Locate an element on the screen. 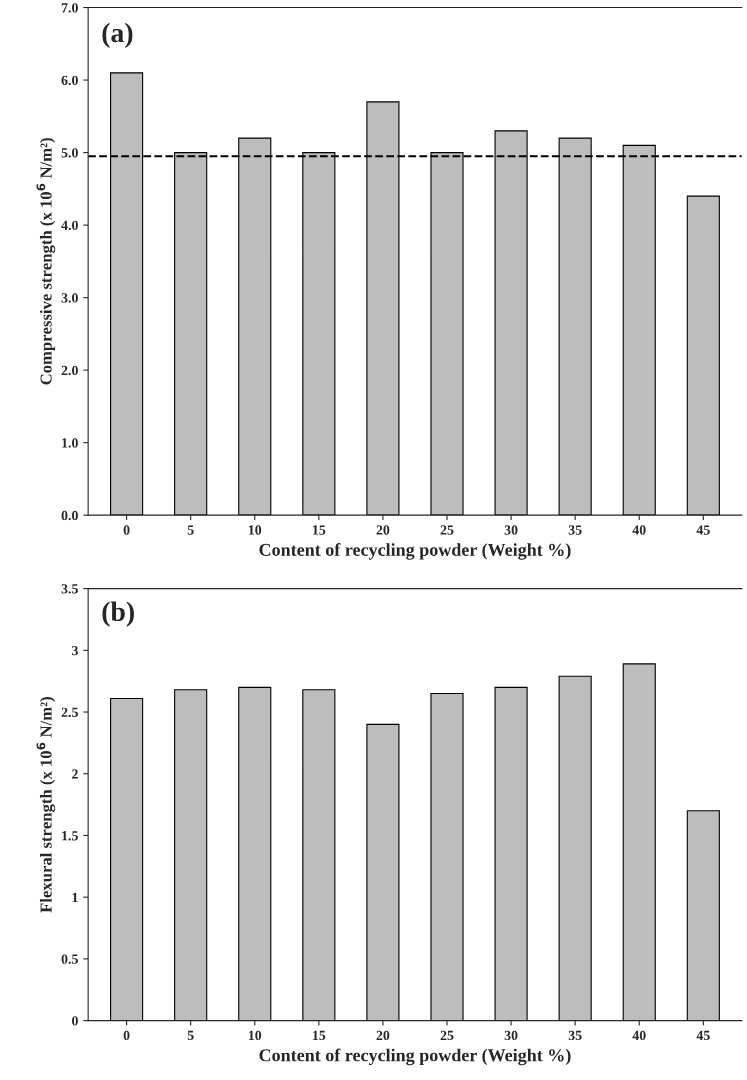 This screenshot has width=747, height=1080. y-tick-label: 0.0 is located at coordinates (69, 515).